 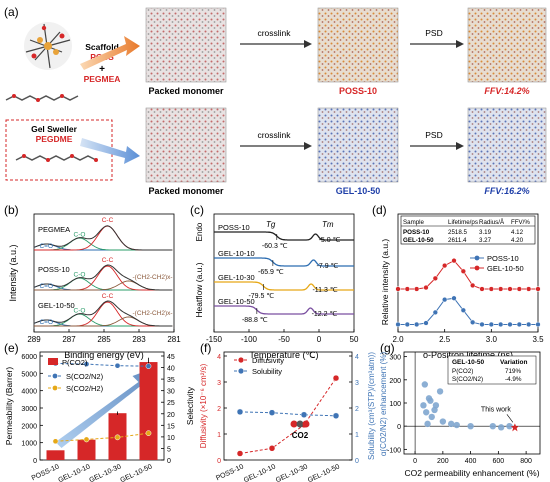 What do you see at coordinates (514, 427) in the screenshot?
I see `this-work-star` at bounding box center [514, 427].